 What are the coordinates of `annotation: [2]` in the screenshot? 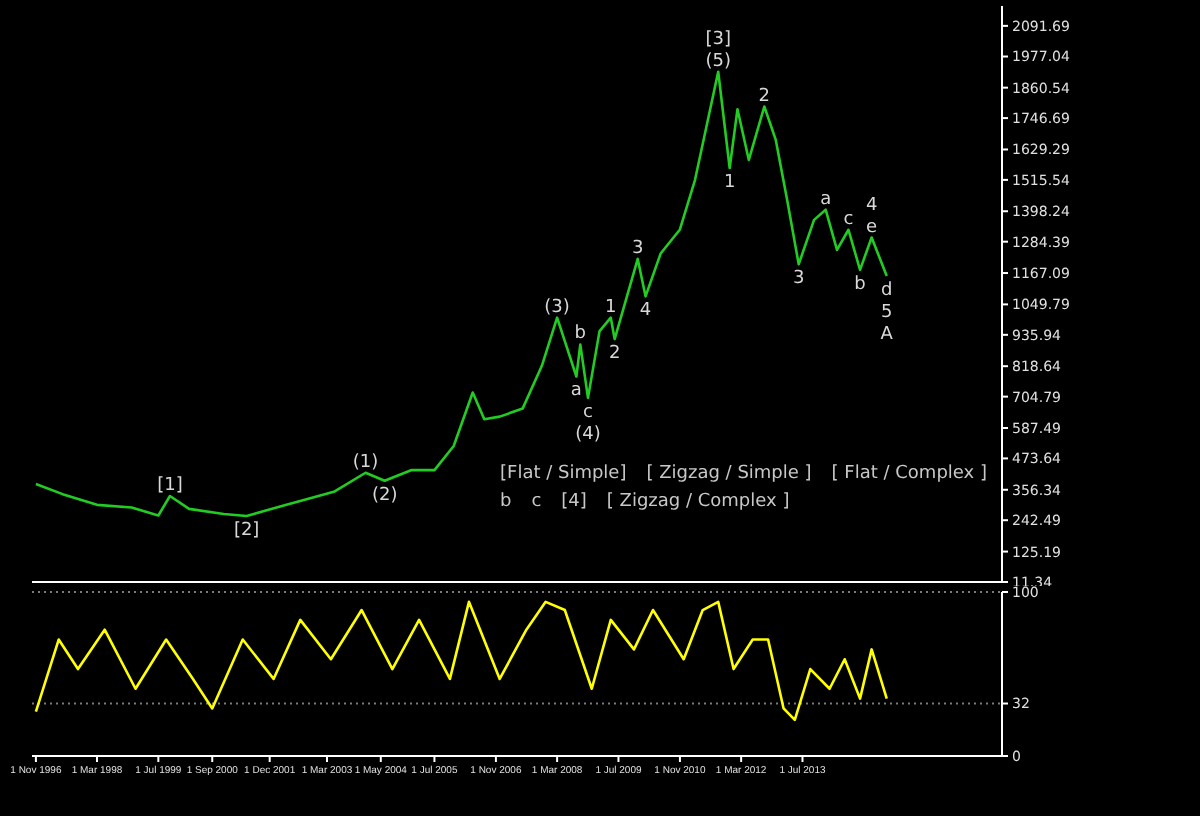 It's located at (246, 530).